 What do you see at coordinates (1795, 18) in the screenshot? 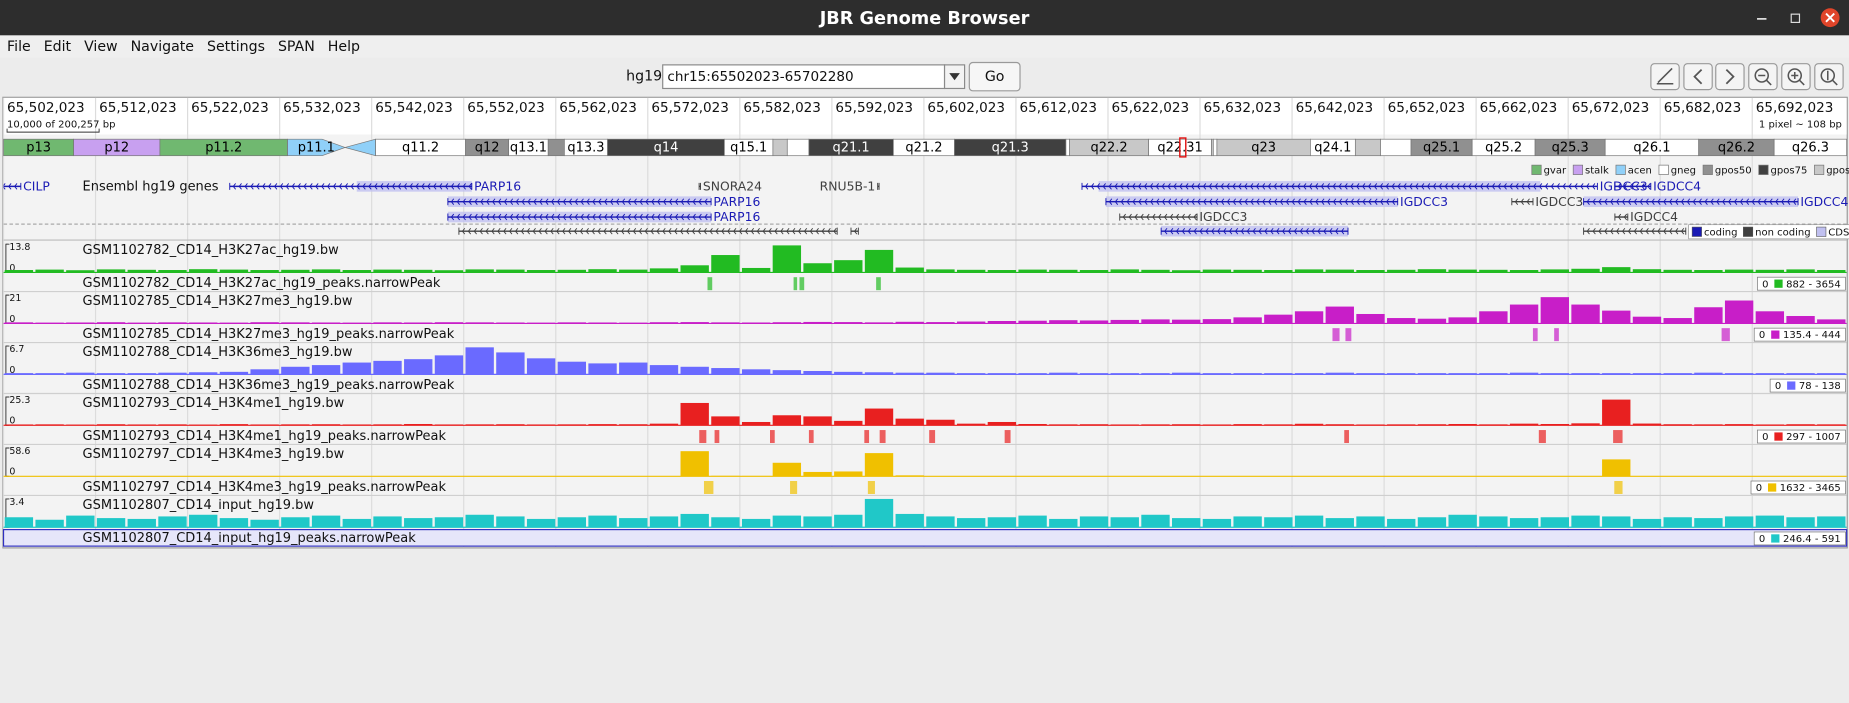
I see `maximize-button` at bounding box center [1795, 18].